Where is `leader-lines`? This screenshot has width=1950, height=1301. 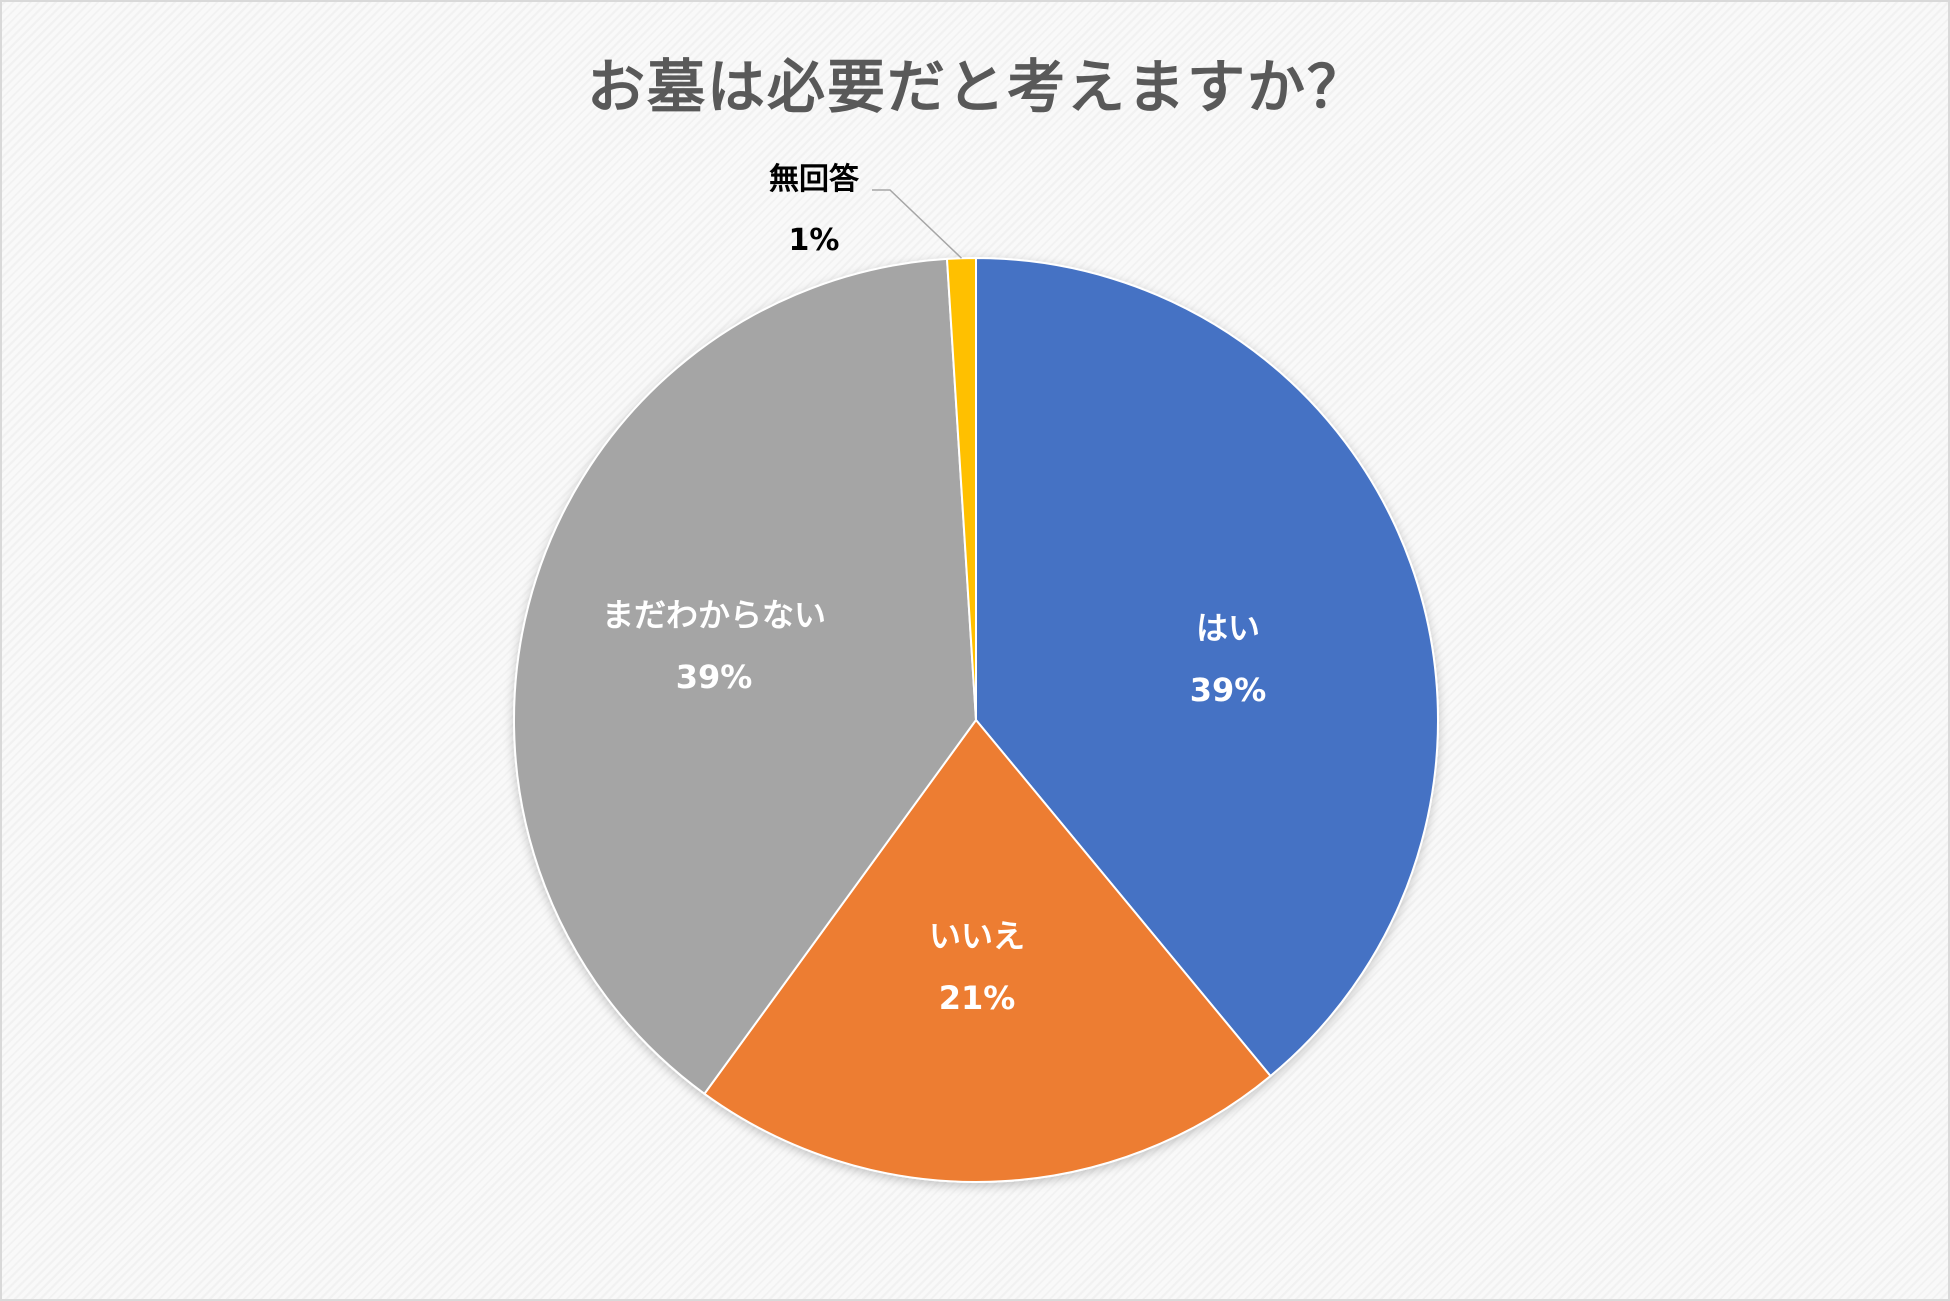
leader-lines is located at coordinates (917, 224).